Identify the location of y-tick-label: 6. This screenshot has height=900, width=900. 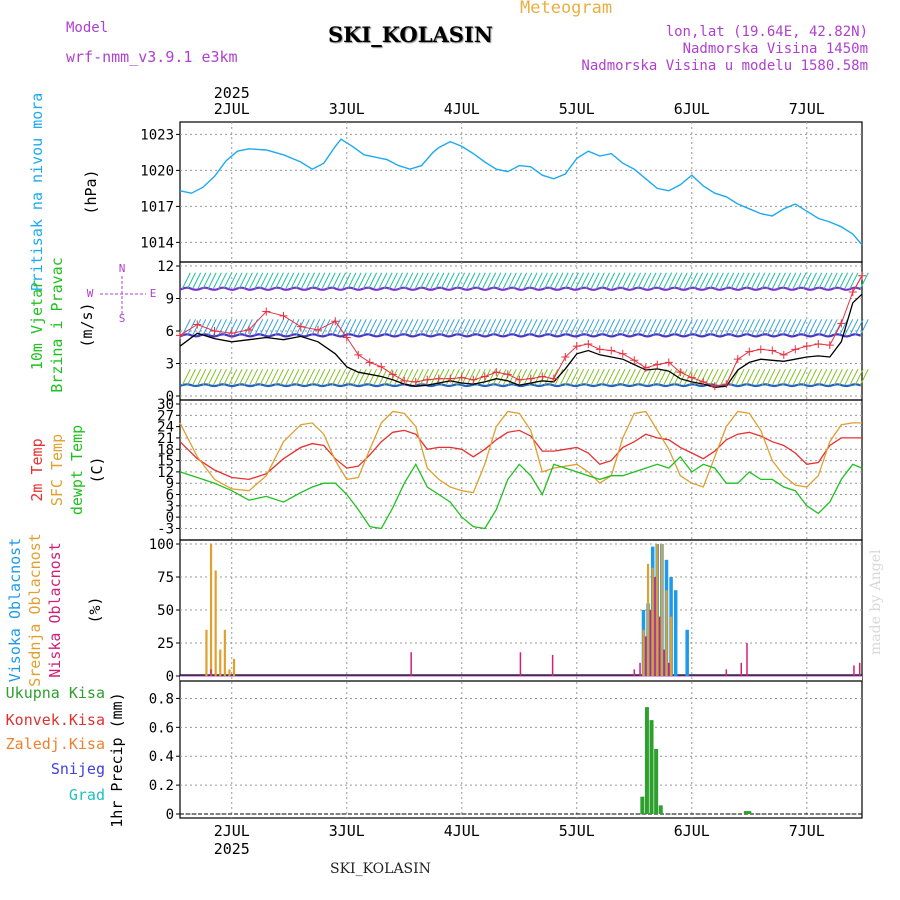
(170, 332).